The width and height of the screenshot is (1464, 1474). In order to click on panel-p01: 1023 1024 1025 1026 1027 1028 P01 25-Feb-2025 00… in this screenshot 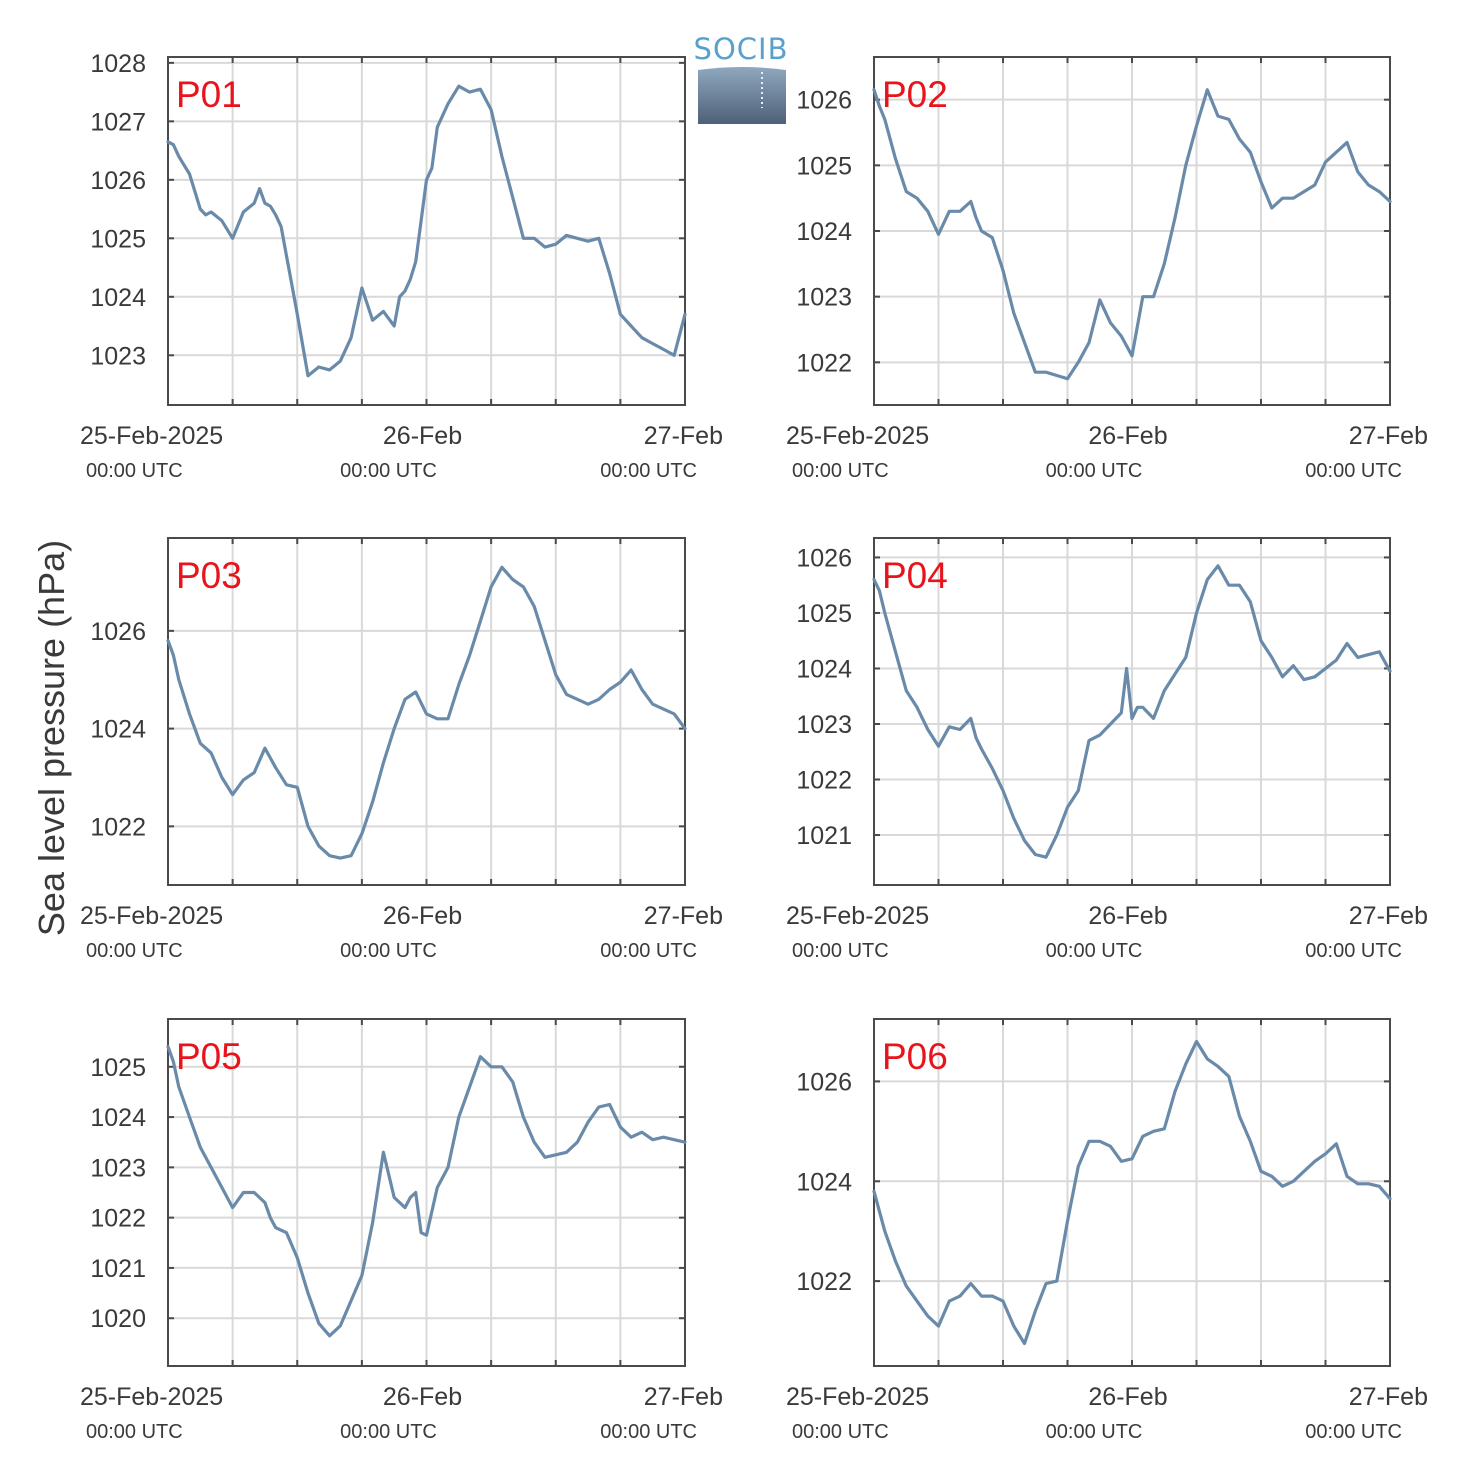, I will do `click(401, 266)`.